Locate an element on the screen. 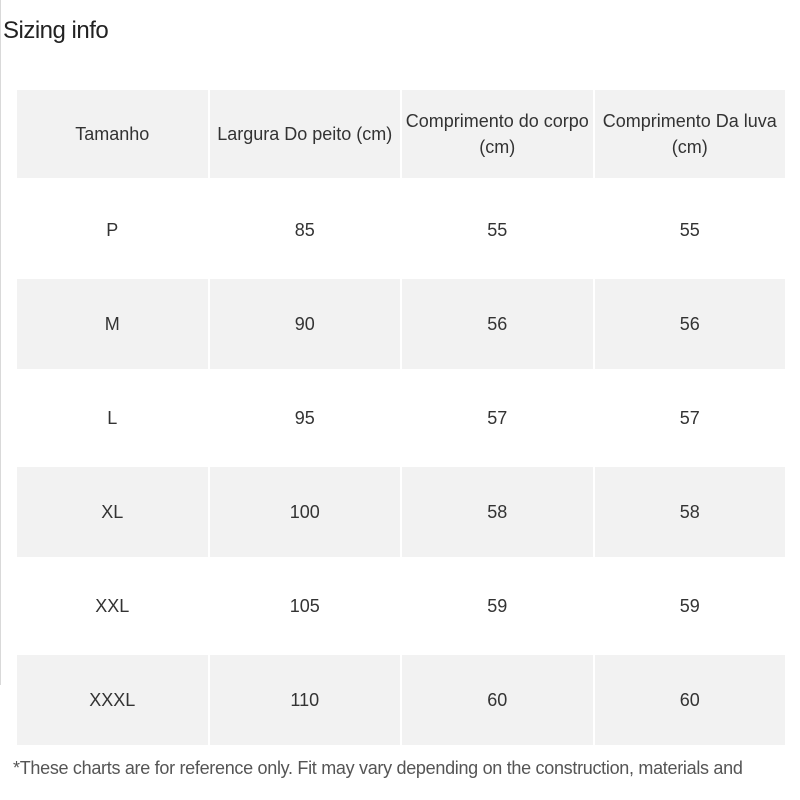  header-body-length: Comprimento do corpo (cm) is located at coordinates (497, 136).